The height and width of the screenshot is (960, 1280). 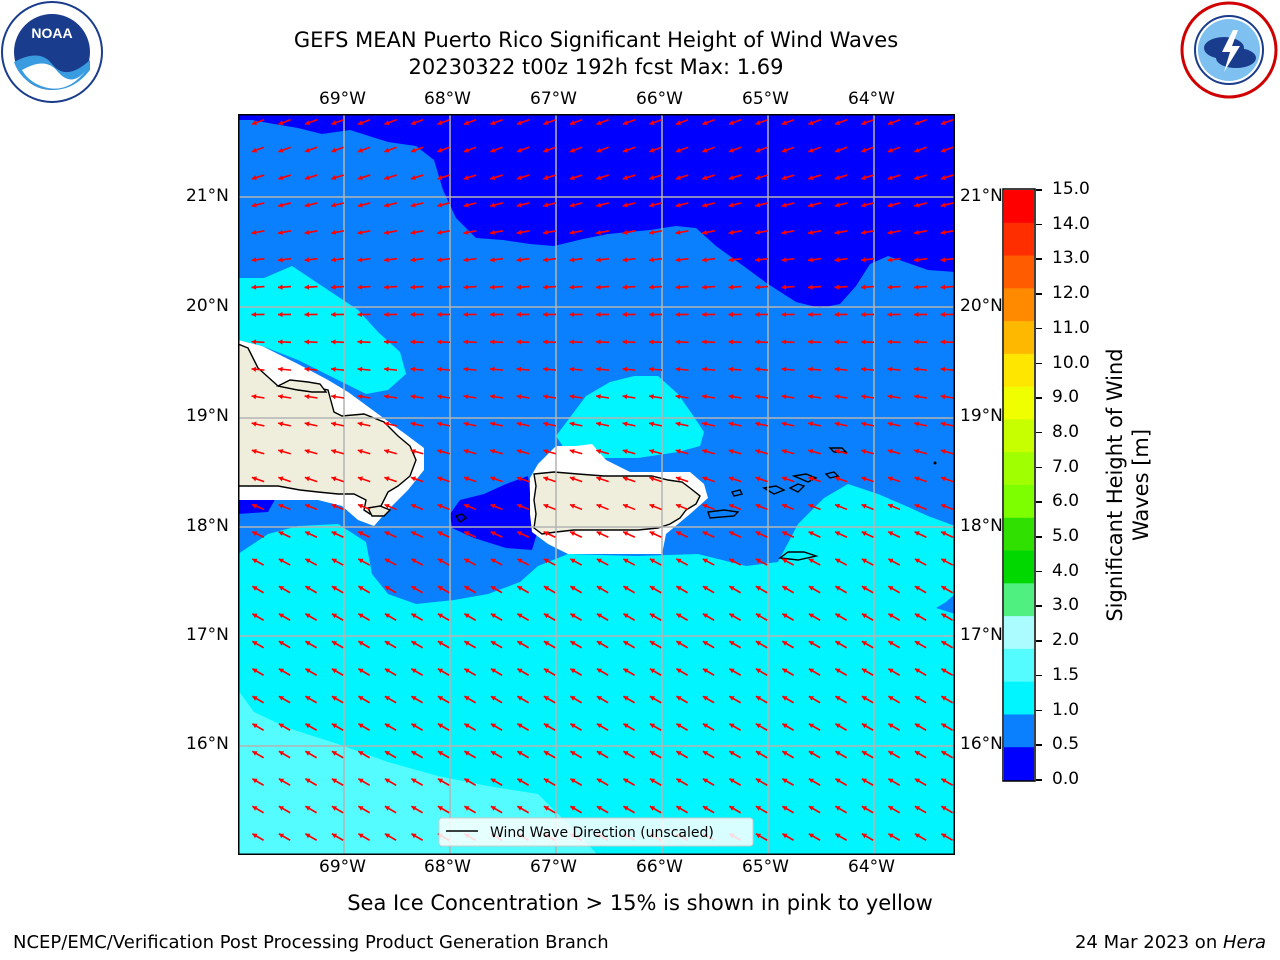 I want to click on wave-zone-1.0-1.5-nw, so click(x=322, y=330).